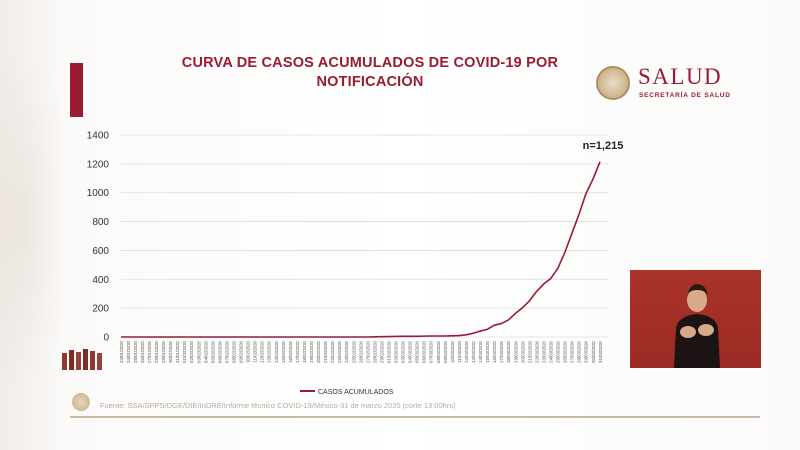 The height and width of the screenshot is (450, 800). What do you see at coordinates (459, 351) in the screenshot?
I see `x-tick-label: 11/03/2020` at bounding box center [459, 351].